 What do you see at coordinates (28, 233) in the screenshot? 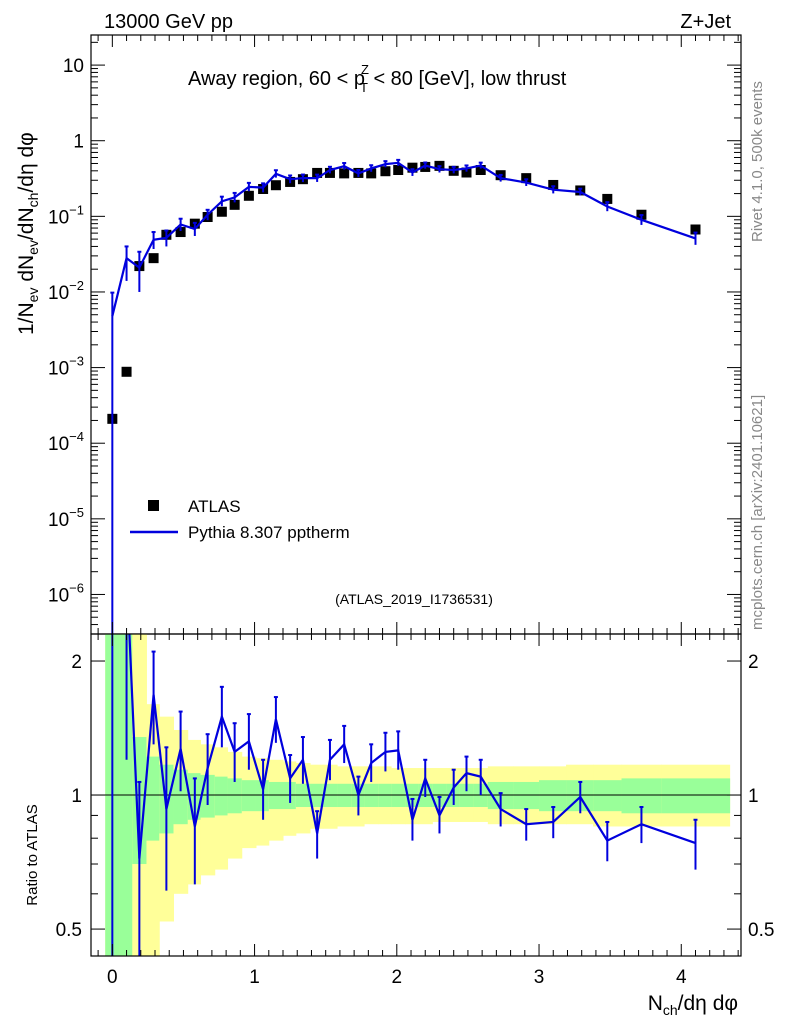
I see `main-y-axis-label: 1/Nev dNev/dNch/dη dφ` at bounding box center [28, 233].